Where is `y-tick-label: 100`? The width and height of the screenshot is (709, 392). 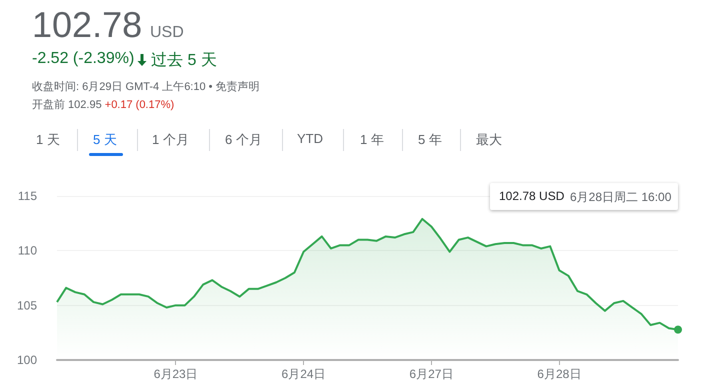 y-tick-label: 100 is located at coordinates (27, 360).